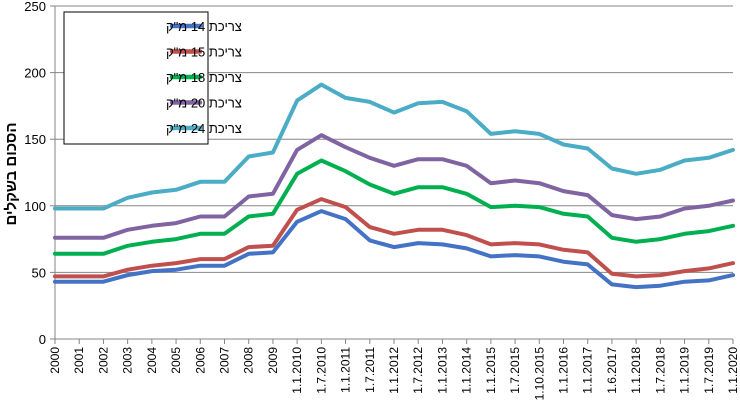  What do you see at coordinates (204, 77) in the screenshot?
I see `legend-label-3: צריכת 18 מ"ק` at bounding box center [204, 77].